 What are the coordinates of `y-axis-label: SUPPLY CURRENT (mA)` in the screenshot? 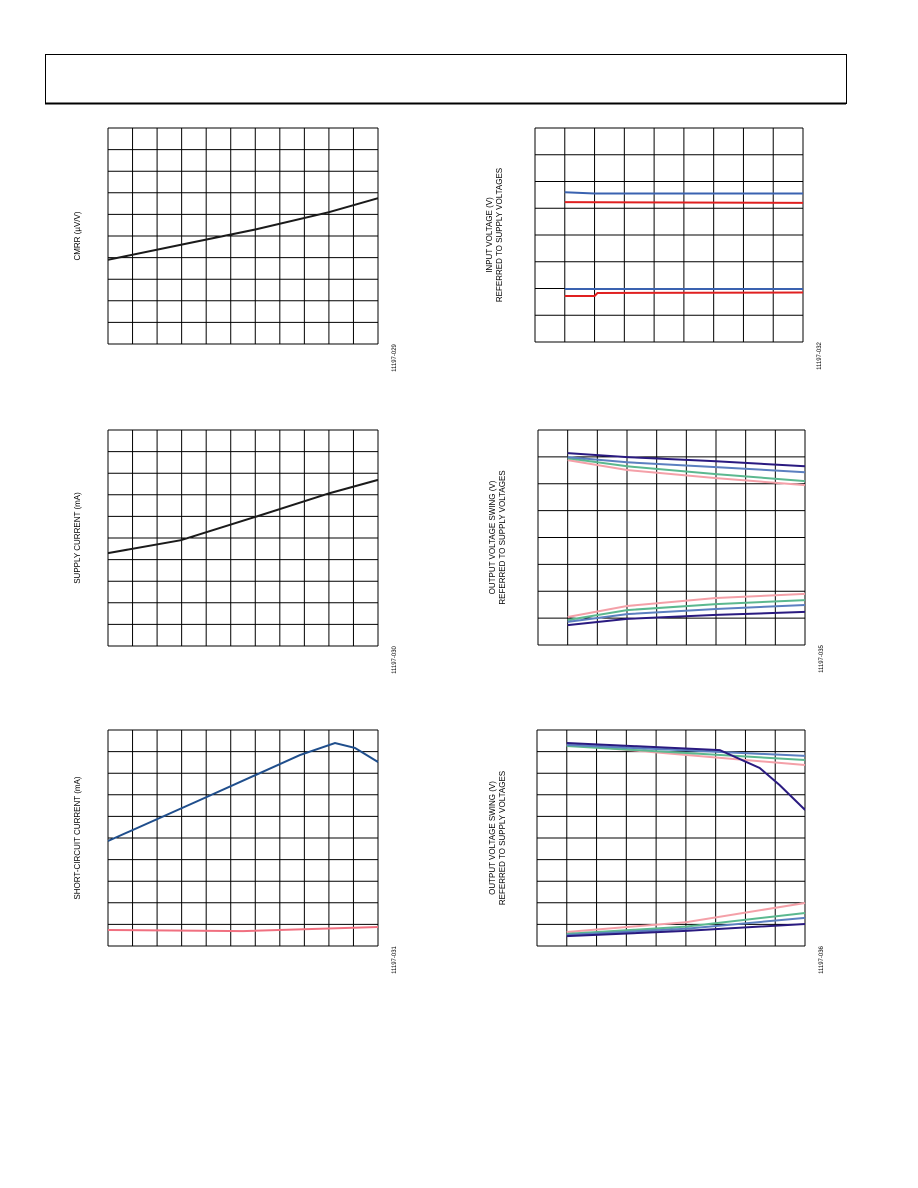 It's located at (77, 538).